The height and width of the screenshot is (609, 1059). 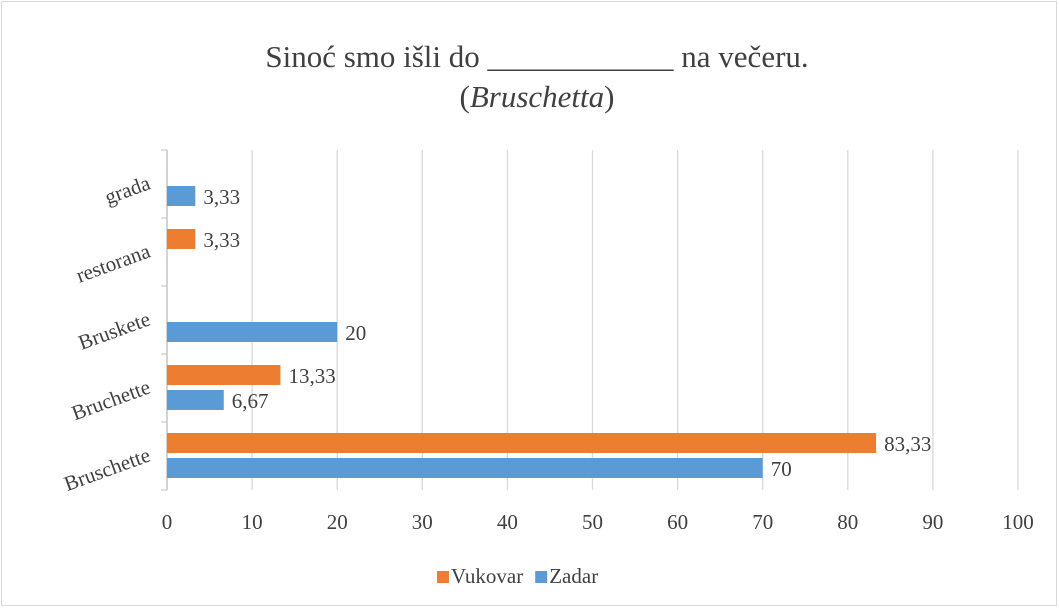 I want to click on chart-subtitle: (Bruschetta), so click(x=537, y=96).